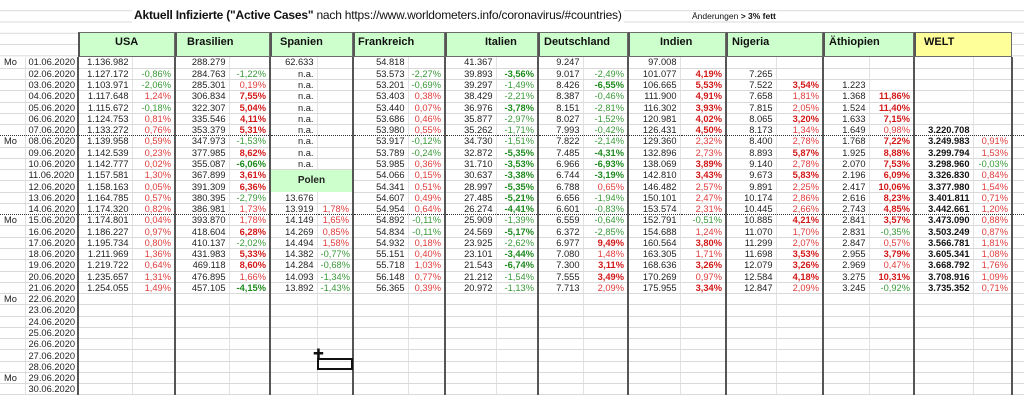  I want to click on date-cell: 21.06.2020, so click(52, 288).